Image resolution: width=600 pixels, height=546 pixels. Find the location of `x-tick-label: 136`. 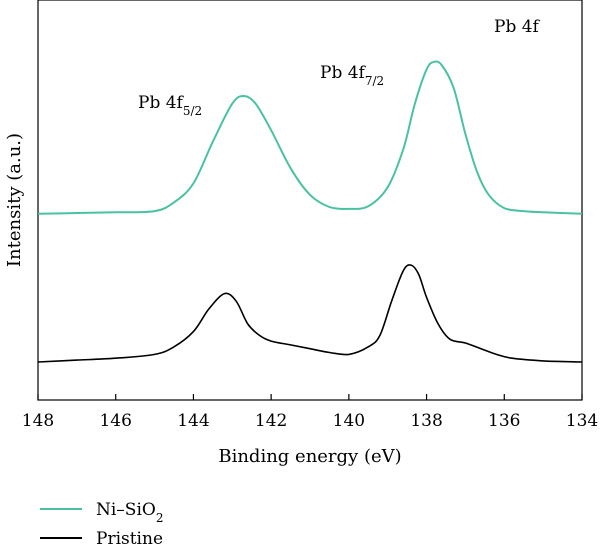

x-tick-label: 136 is located at coordinates (504, 421).